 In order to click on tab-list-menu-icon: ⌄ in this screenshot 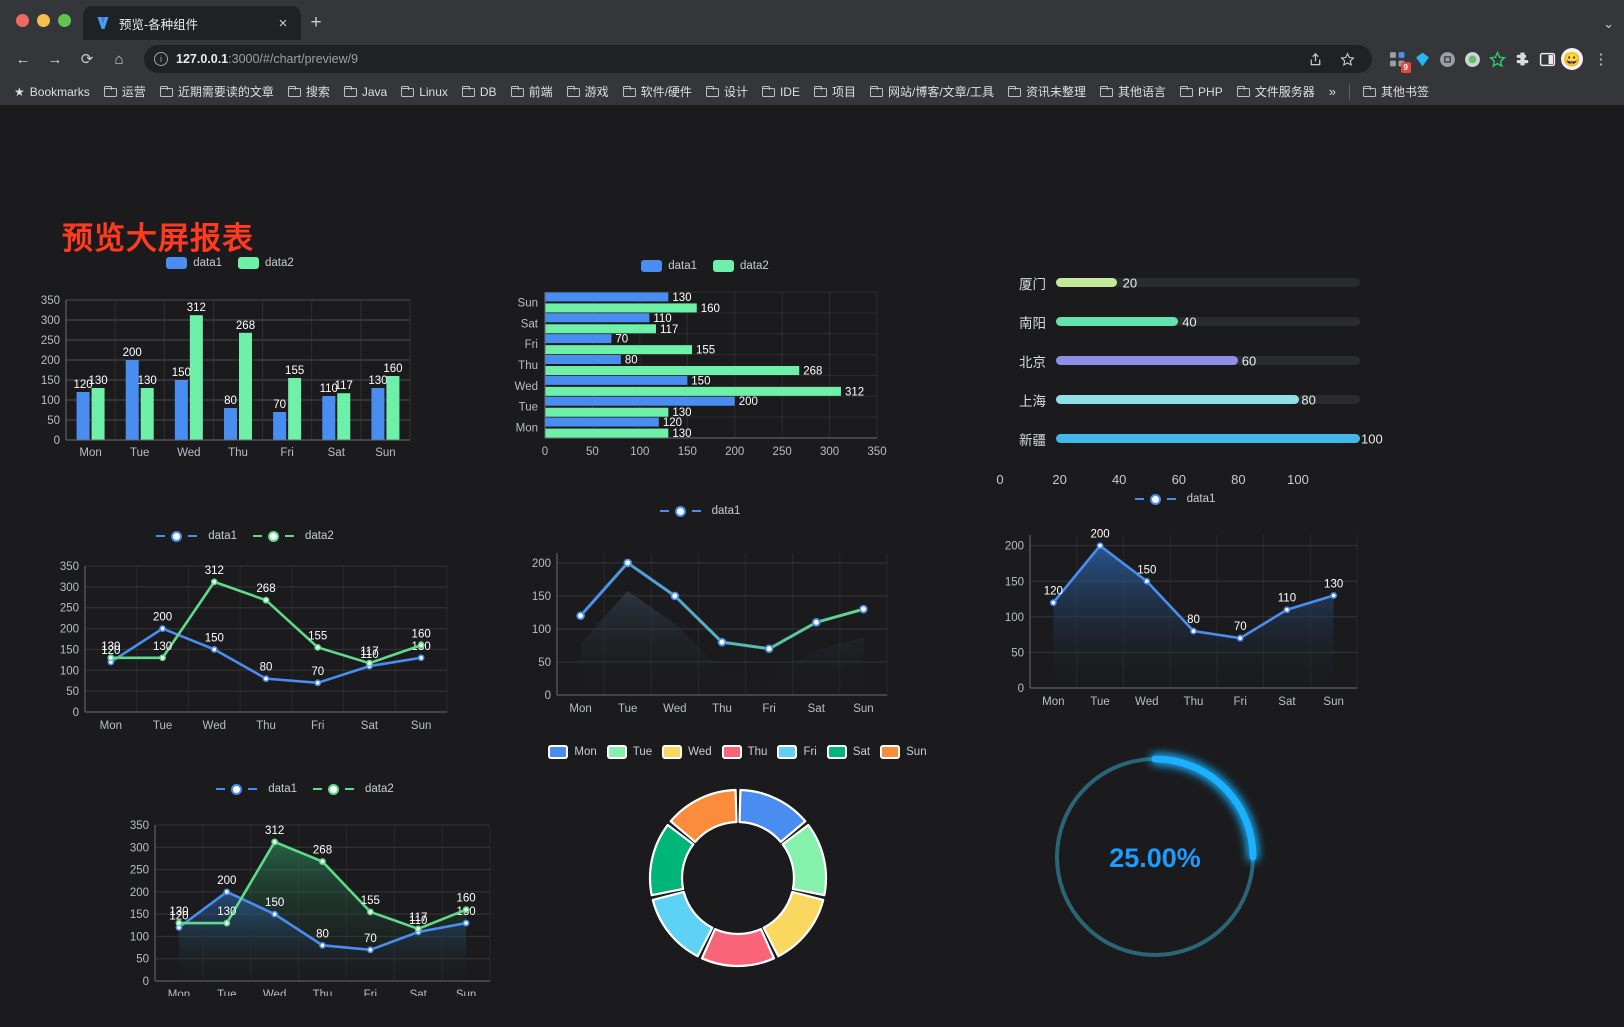, I will do `click(1608, 23)`.